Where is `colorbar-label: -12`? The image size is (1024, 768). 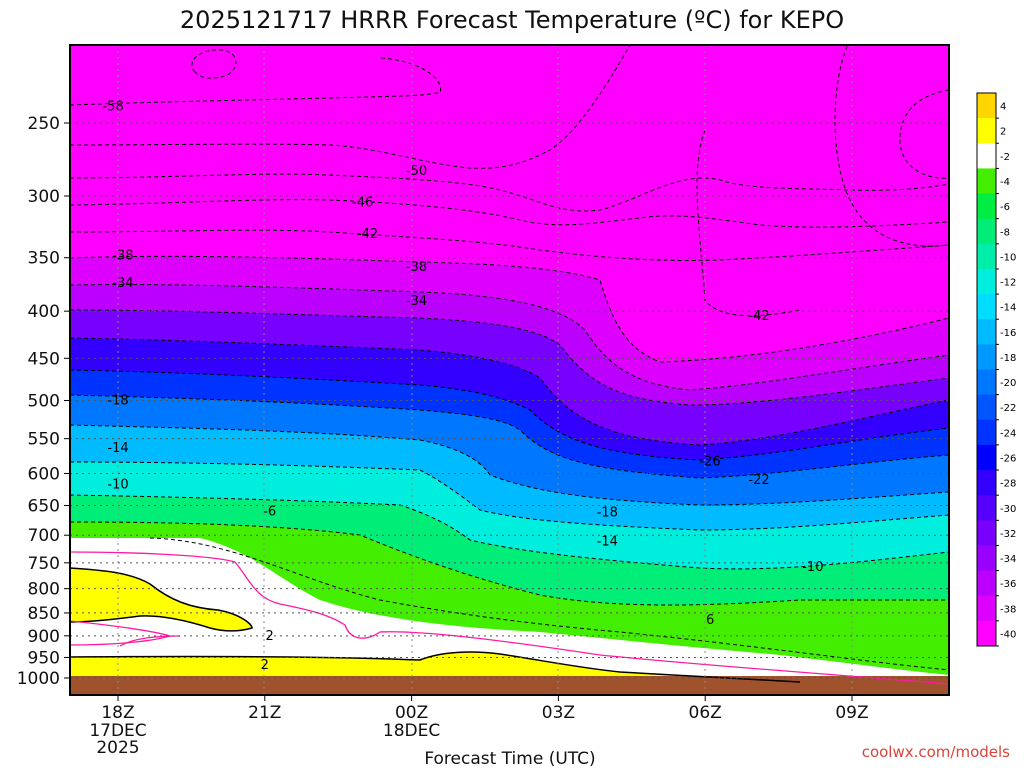 colorbar-label: -12 is located at coordinates (1008, 283).